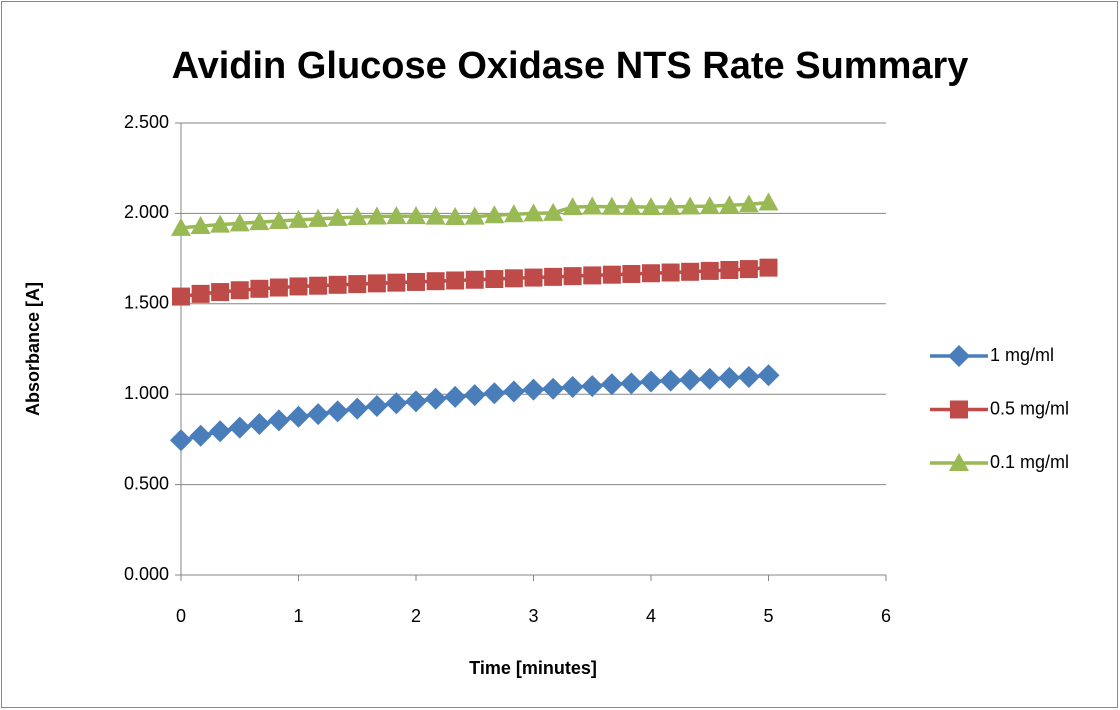 The height and width of the screenshot is (710, 1120). What do you see at coordinates (298, 616) in the screenshot?
I see `x-tick-label: 1` at bounding box center [298, 616].